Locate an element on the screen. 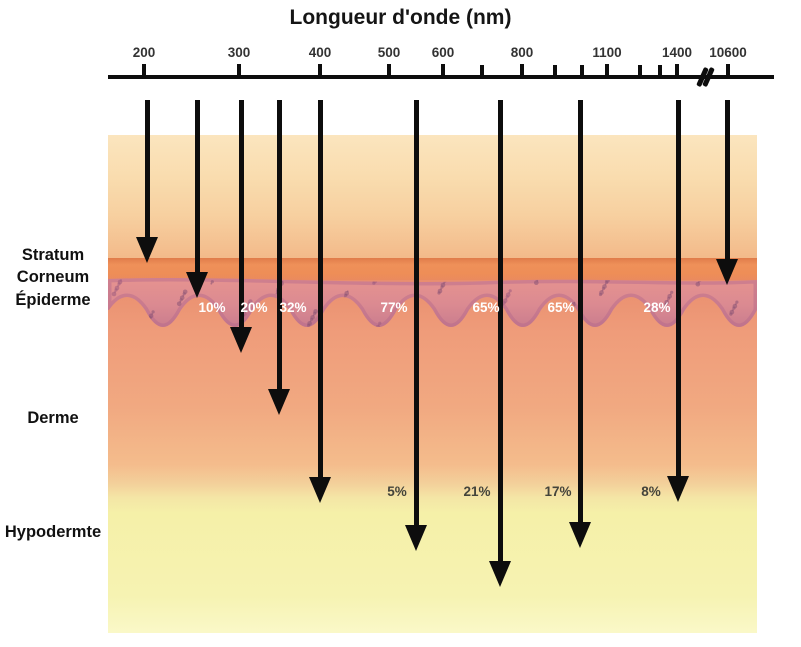  axis-tick-label: 500 is located at coordinates (389, 52).